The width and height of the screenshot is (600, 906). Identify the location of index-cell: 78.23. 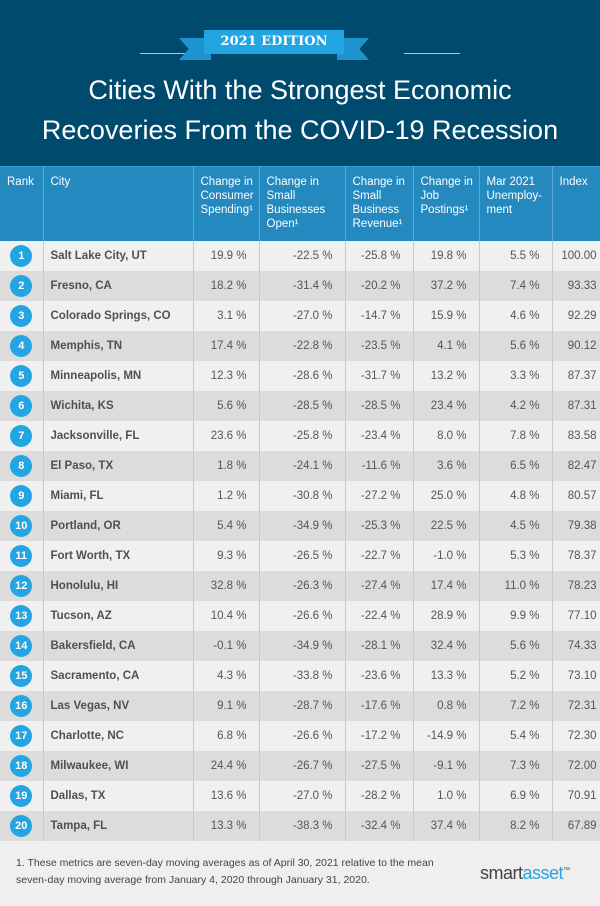
(576, 585).